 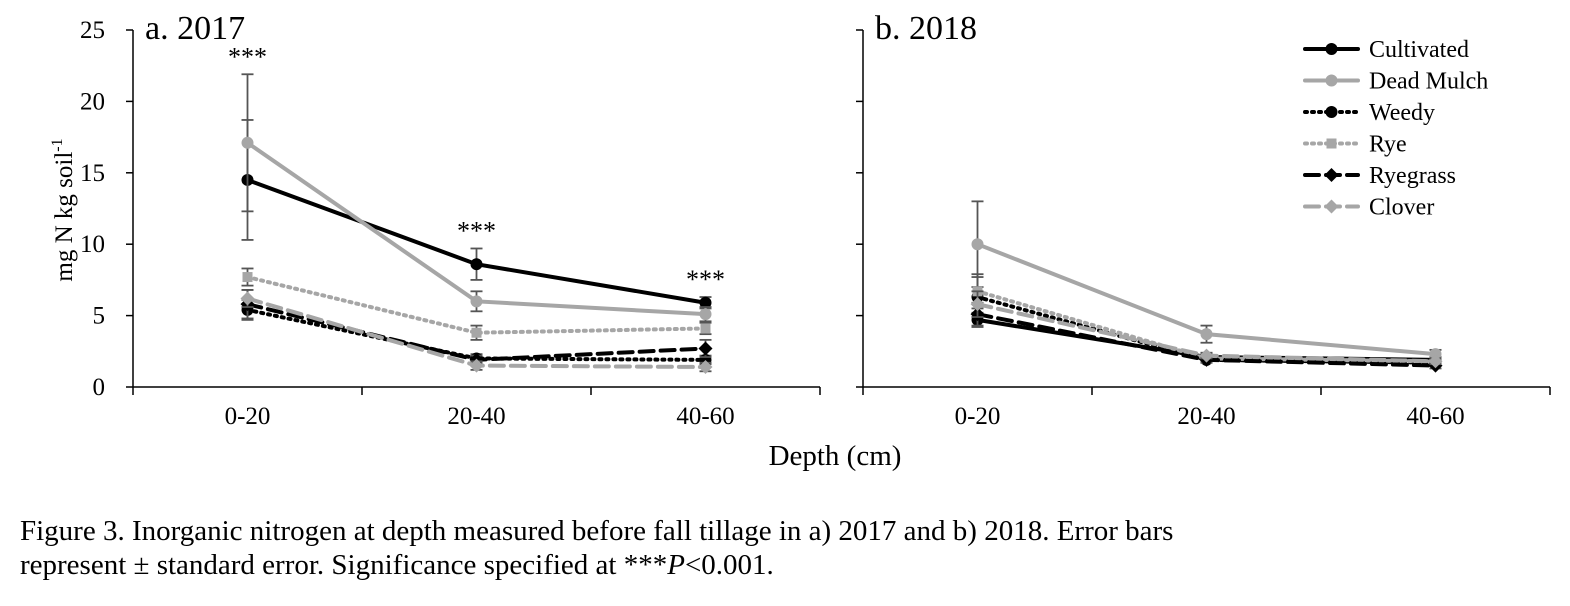 What do you see at coordinates (1206, 280) in the screenshot?
I see `panel-b-series-dead-mulch` at bounding box center [1206, 280].